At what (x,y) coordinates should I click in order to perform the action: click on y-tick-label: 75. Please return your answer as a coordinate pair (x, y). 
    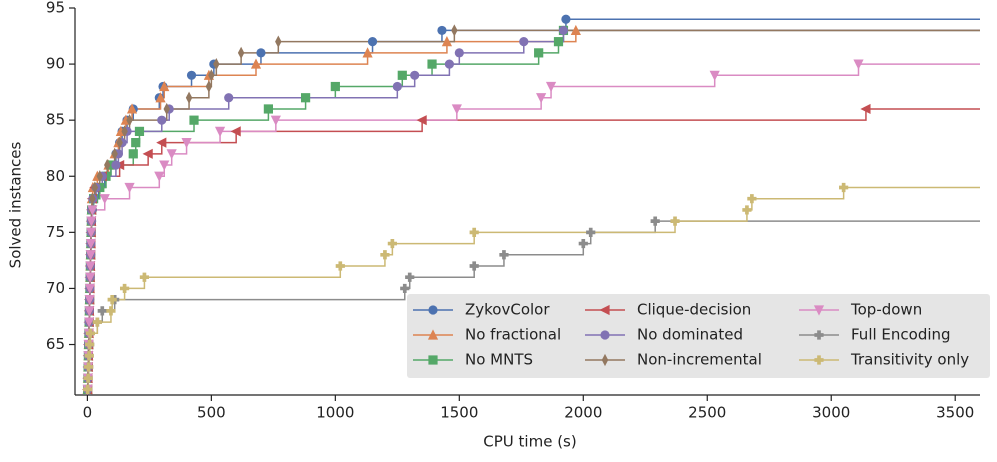
    Looking at the image, I should click on (55, 232).